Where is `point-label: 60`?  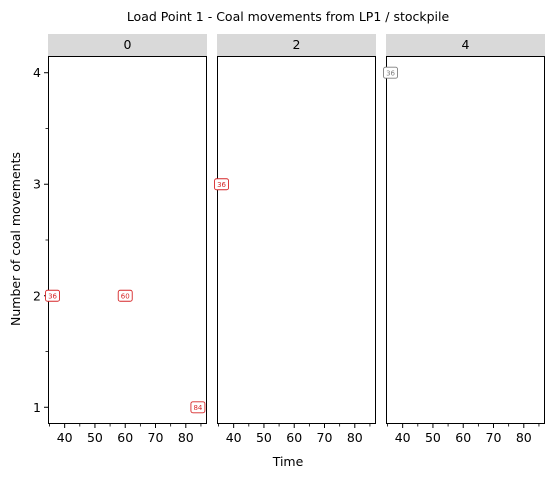
point-label: 60 is located at coordinates (125, 295).